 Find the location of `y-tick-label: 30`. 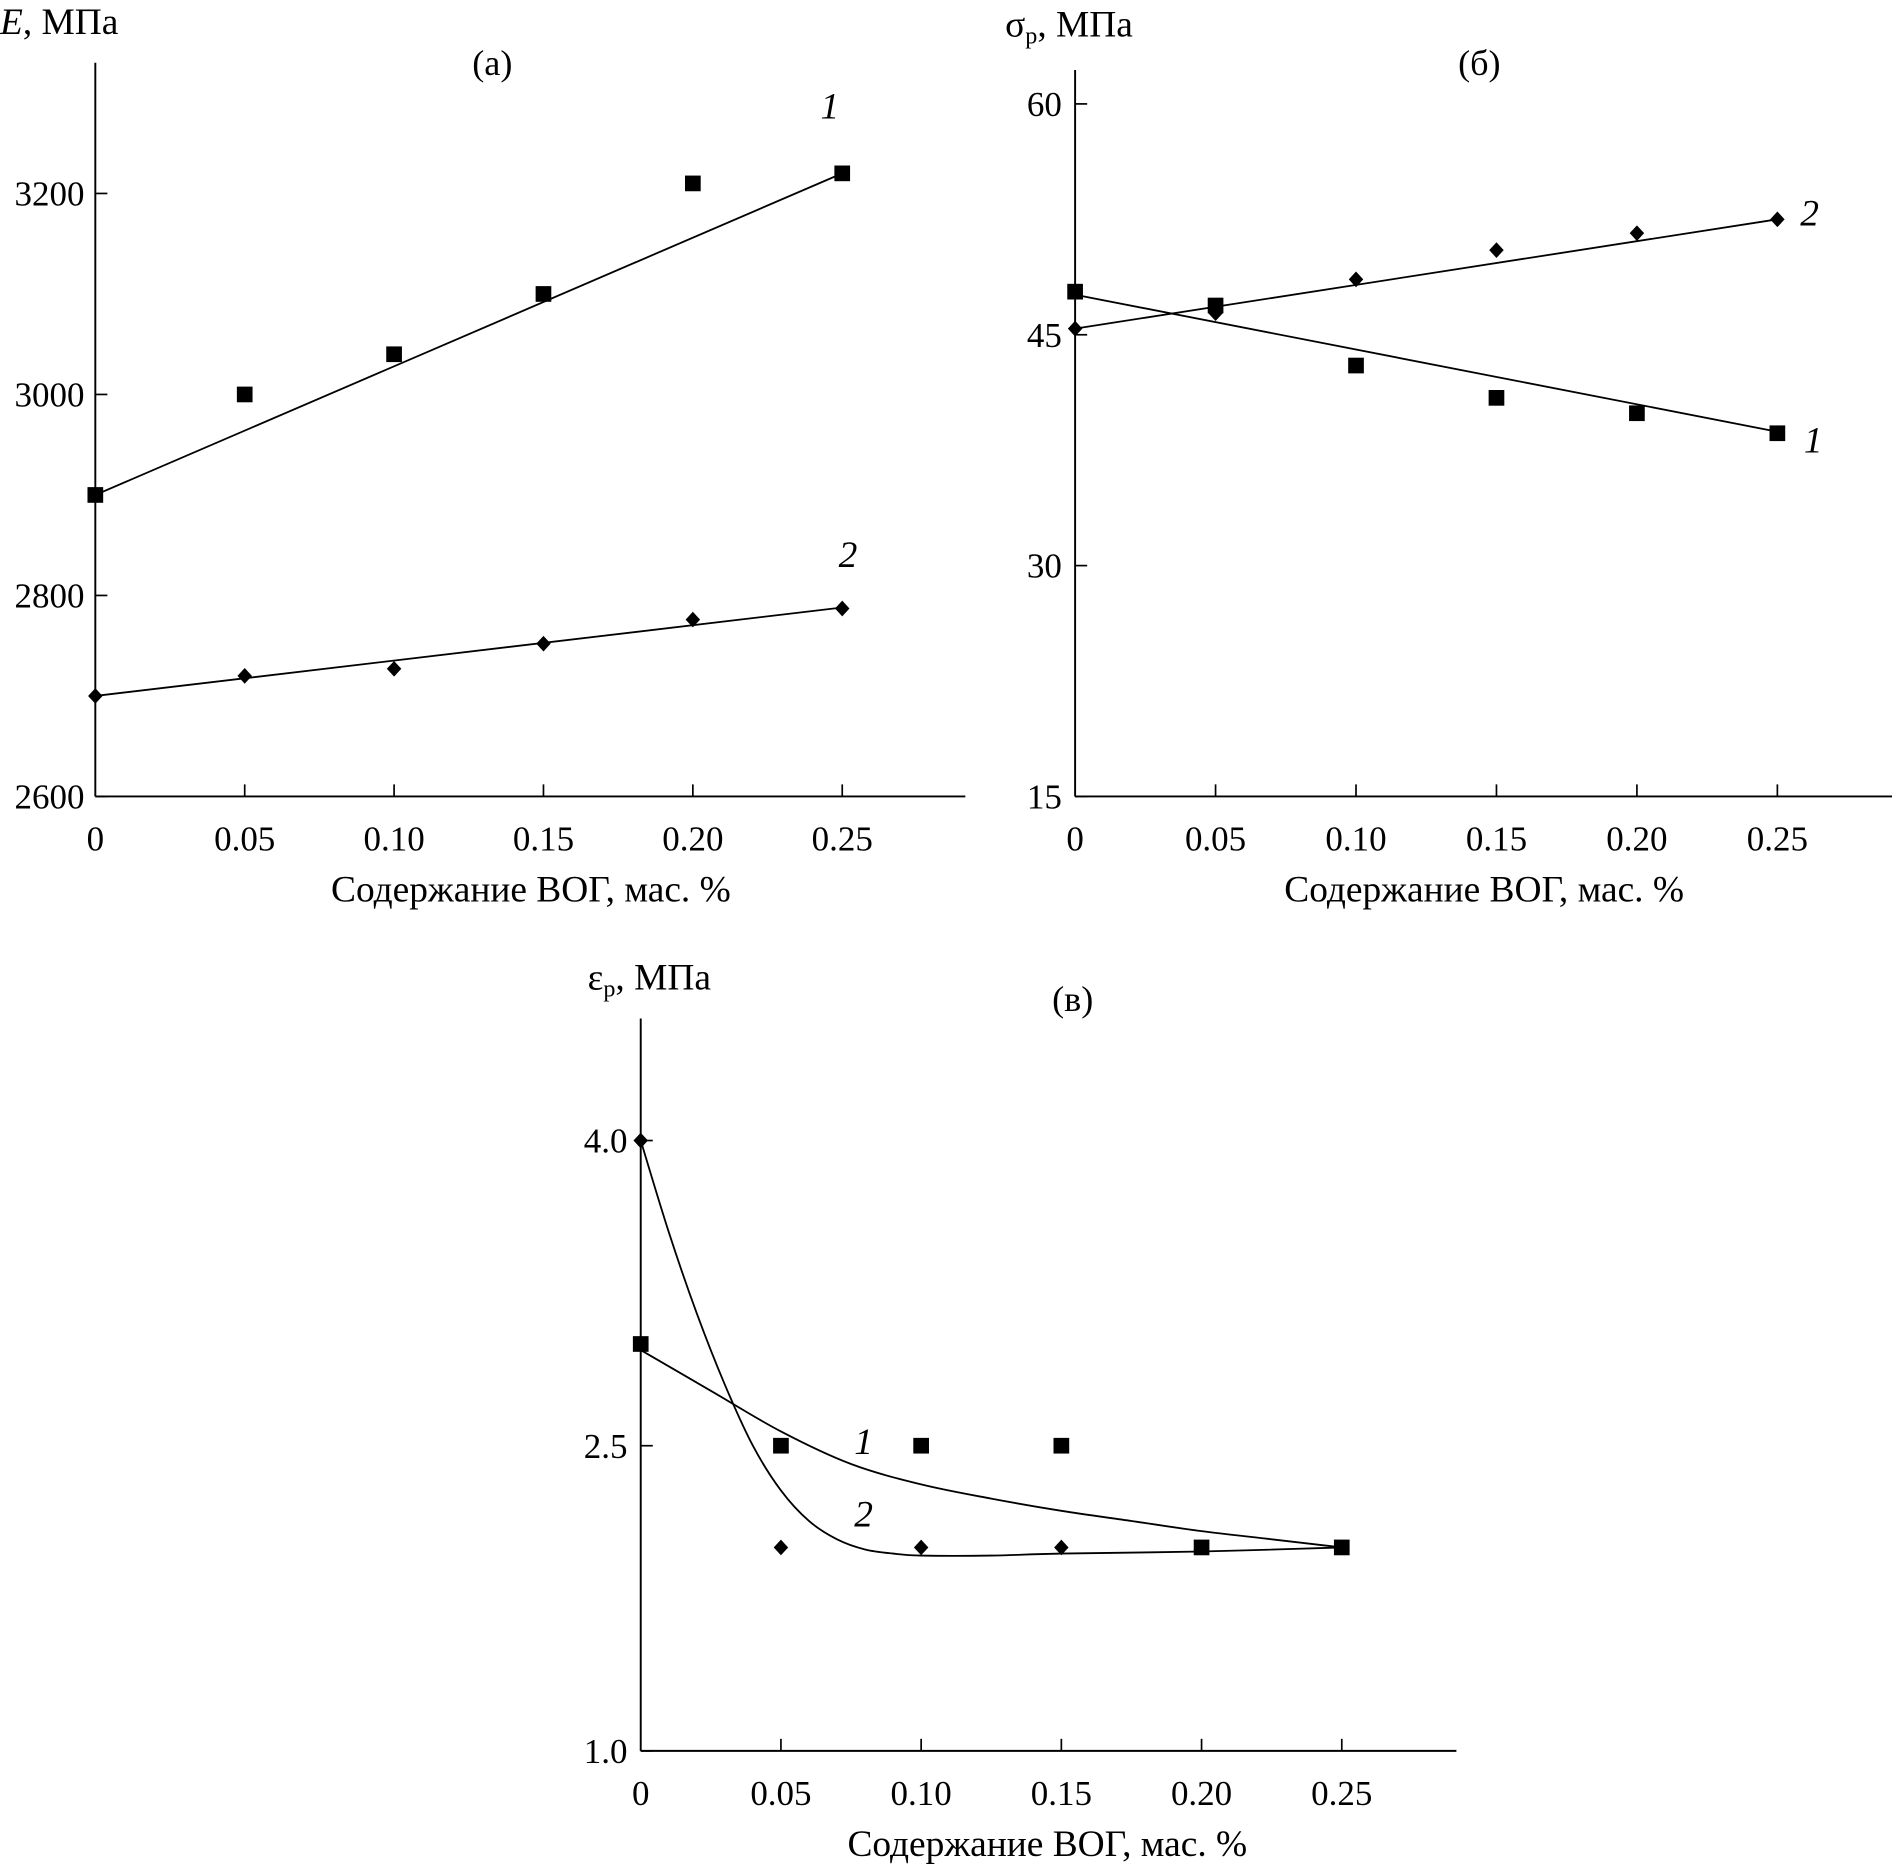

y-tick-label: 30 is located at coordinates (1044, 566).